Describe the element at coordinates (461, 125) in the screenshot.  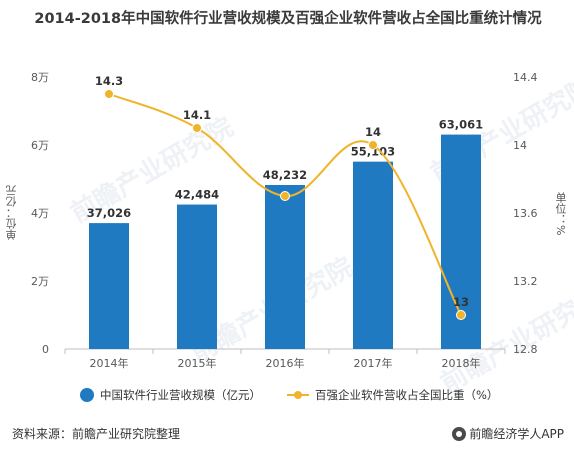
I see `bar-data-label: 63,061` at that location.